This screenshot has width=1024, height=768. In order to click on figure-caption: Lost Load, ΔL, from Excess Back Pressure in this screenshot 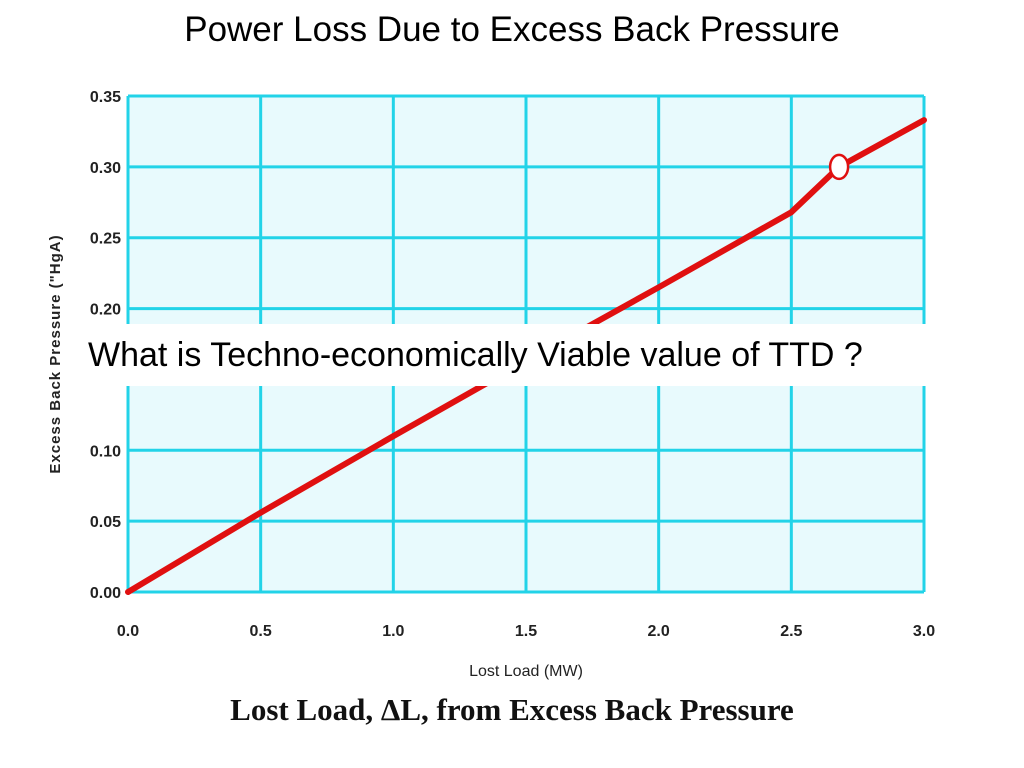, I will do `click(512, 709)`.